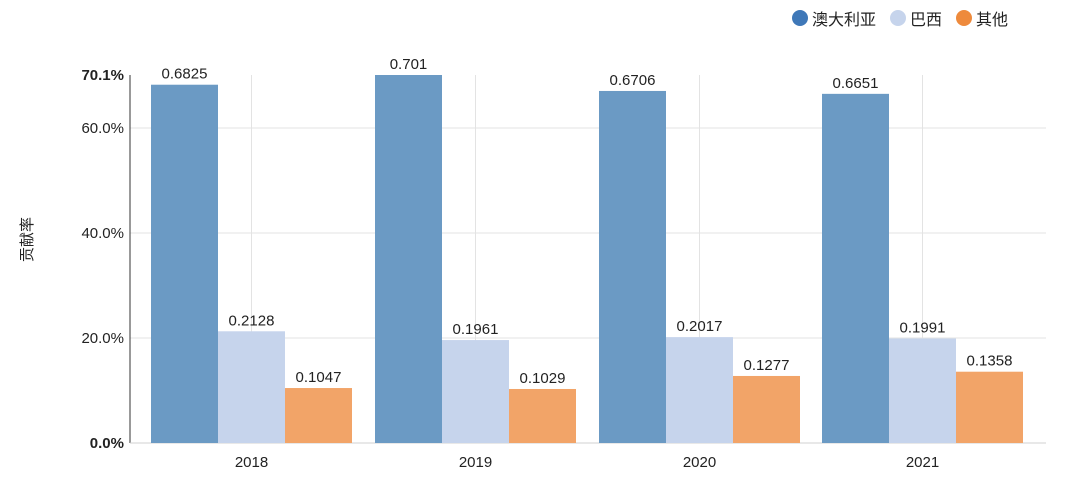 The width and height of the screenshot is (1080, 482). I want to click on y-tick-label: 70.1%, so click(102, 75).